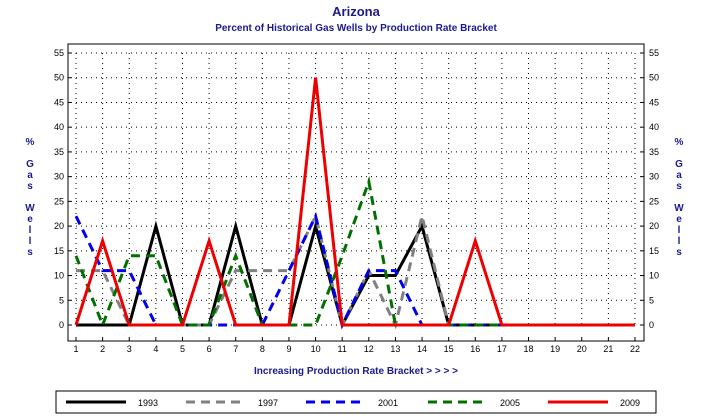 The image size is (712, 418). What do you see at coordinates (555, 349) in the screenshot?
I see `x-tick-label: 19` at bounding box center [555, 349].